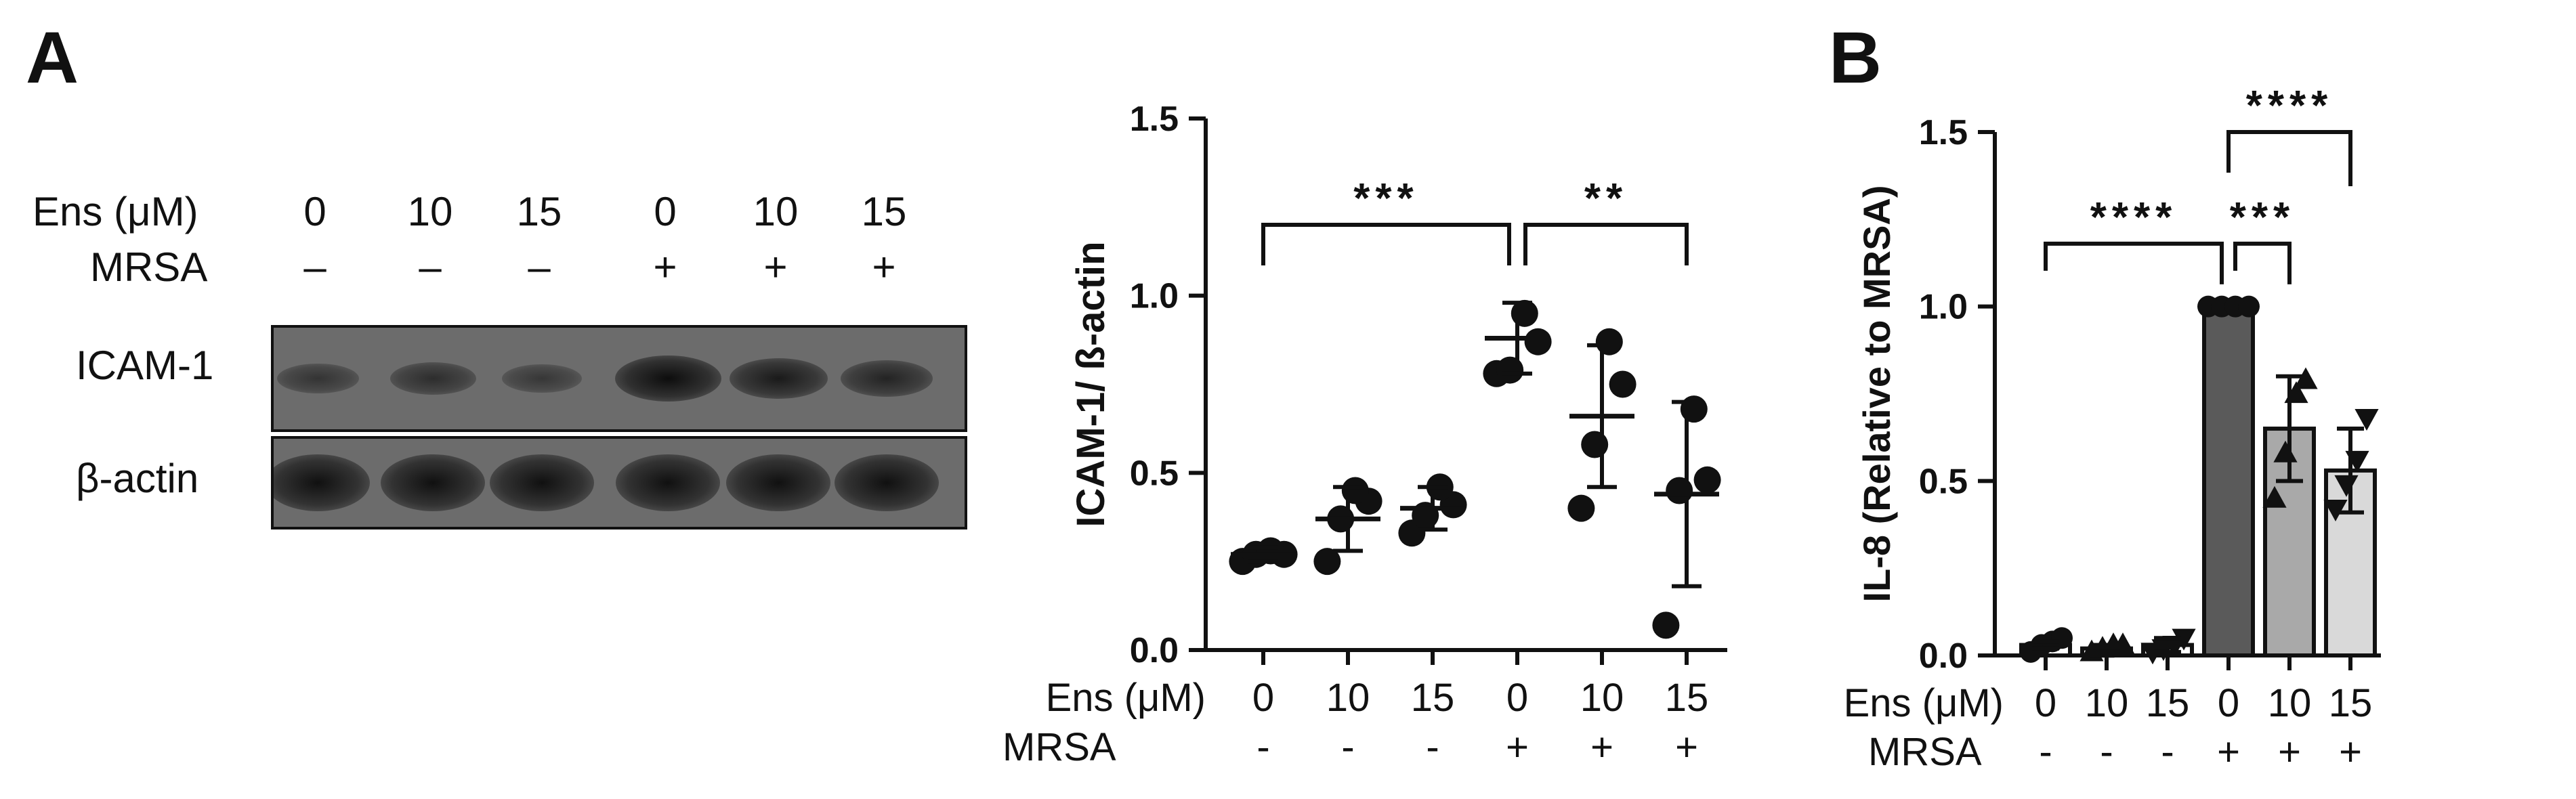 This screenshot has height=799, width=2576. What do you see at coordinates (2228, 480) in the screenshot?
I see `bar` at bounding box center [2228, 480].